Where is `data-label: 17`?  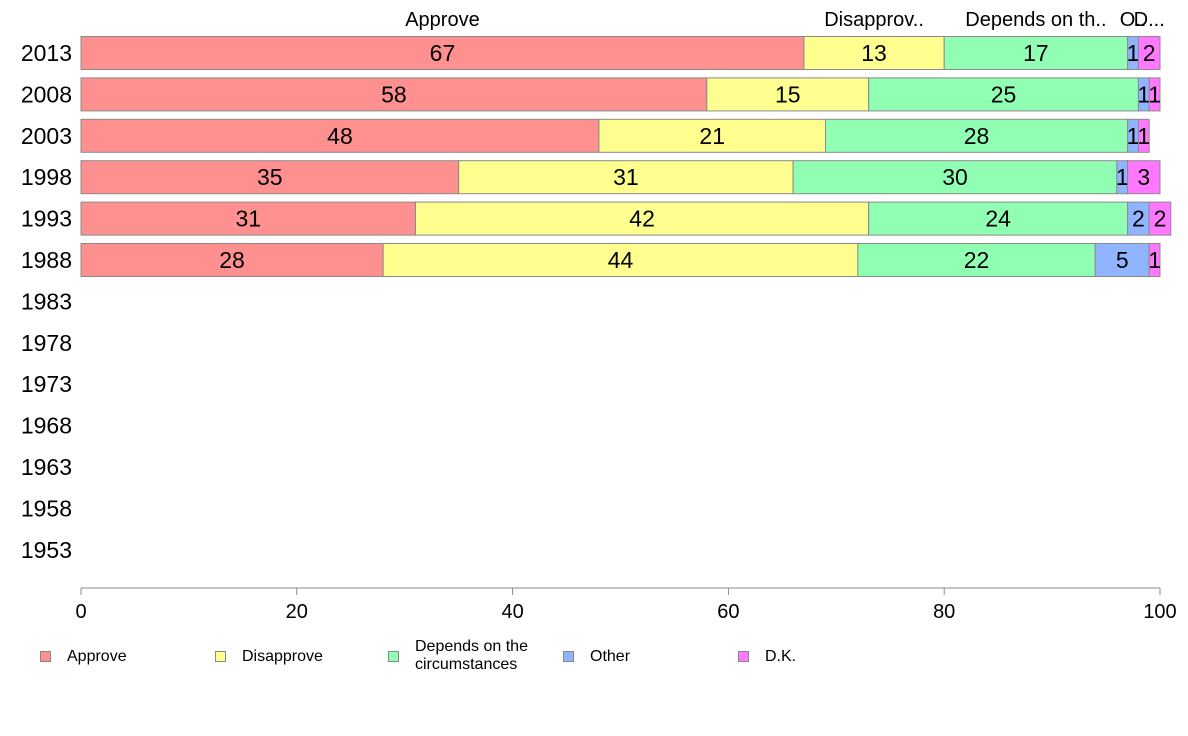 data-label: 17 is located at coordinates (1036, 53).